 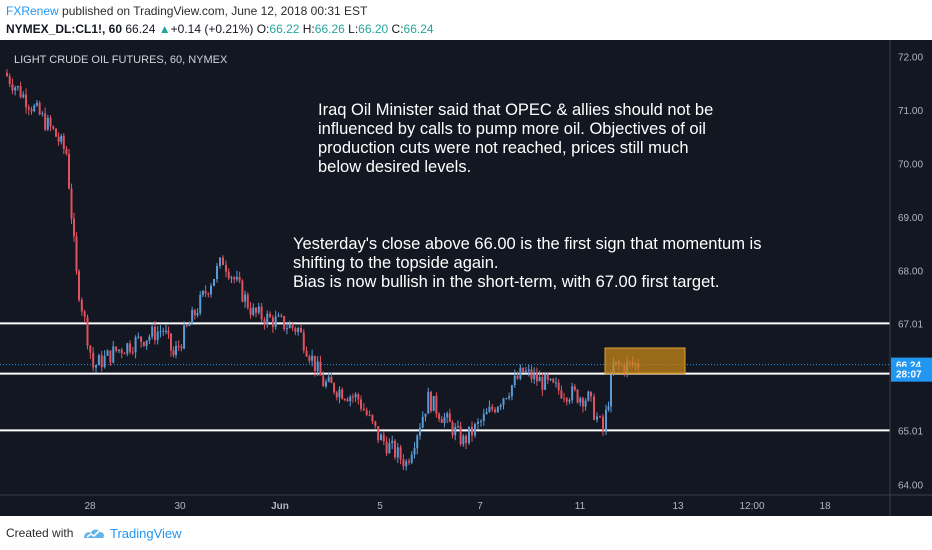 What do you see at coordinates (64, 29) in the screenshot?
I see `symbol-name: NYMEX_DL:CL1!, 60` at bounding box center [64, 29].